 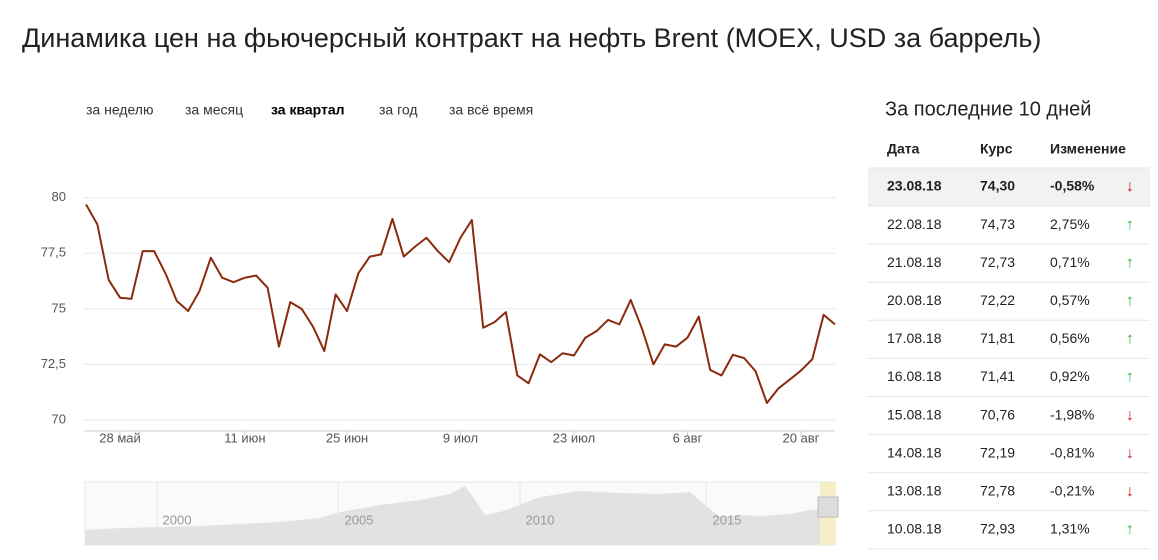 What do you see at coordinates (214, 110) in the screenshot?
I see `tab: за месяц` at bounding box center [214, 110].